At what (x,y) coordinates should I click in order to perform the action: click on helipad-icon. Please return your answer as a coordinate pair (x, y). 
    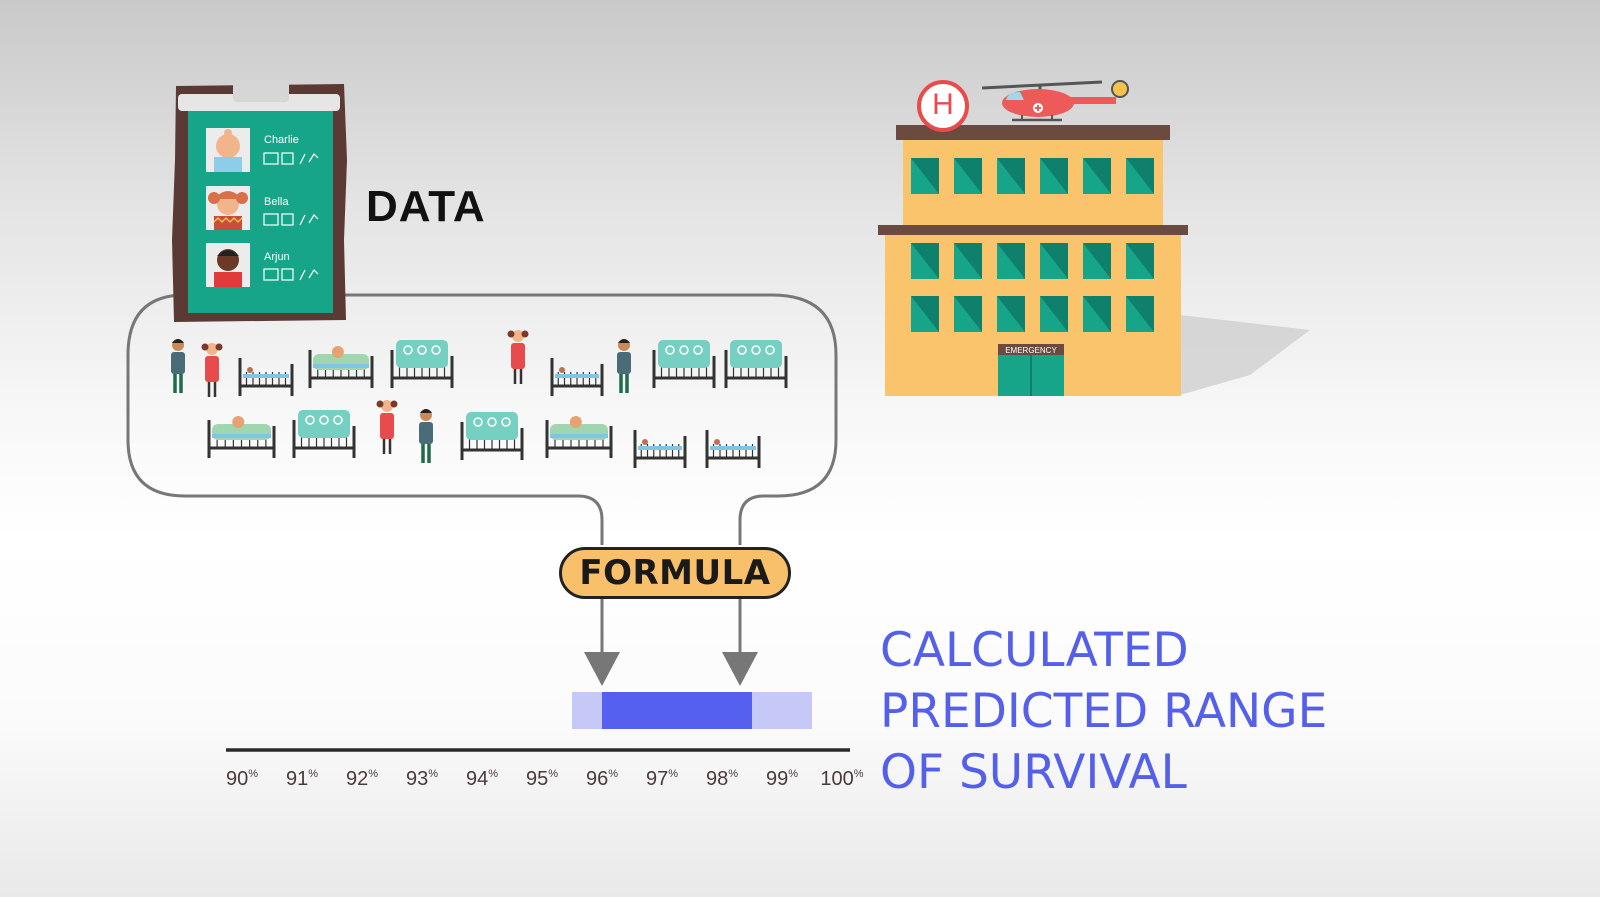
    Looking at the image, I should click on (943, 106).